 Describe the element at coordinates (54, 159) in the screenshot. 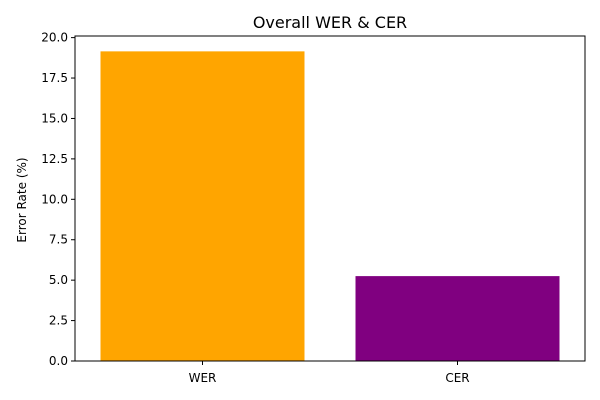

I see `y-tick-label: 12.5` at that location.